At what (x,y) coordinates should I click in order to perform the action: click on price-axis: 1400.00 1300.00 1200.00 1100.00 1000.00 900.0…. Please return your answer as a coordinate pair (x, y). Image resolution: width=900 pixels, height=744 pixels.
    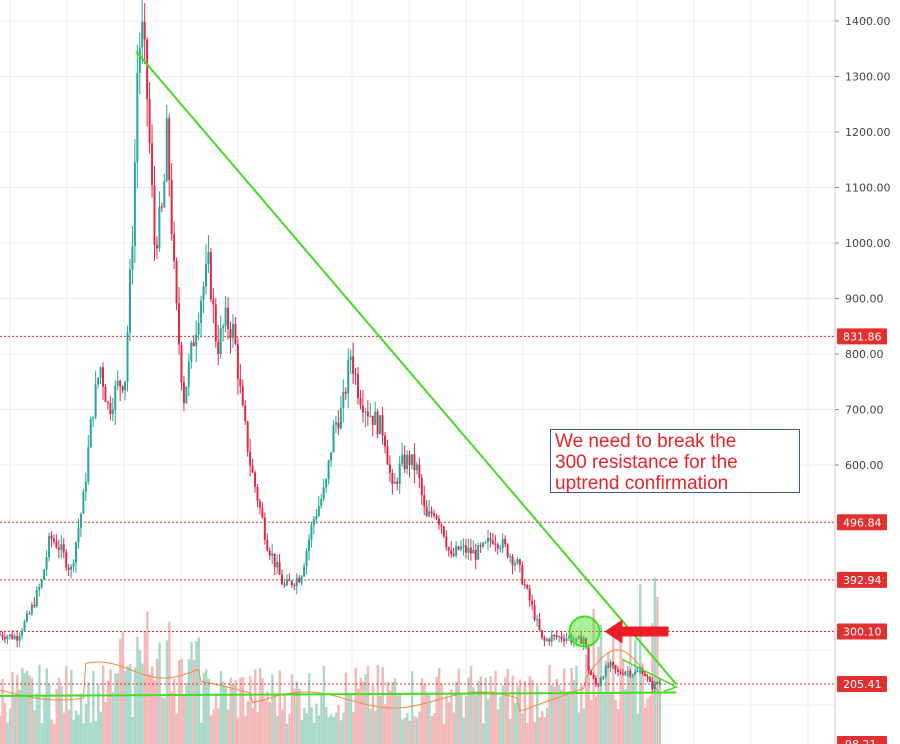
    Looking at the image, I should click on (862, 372).